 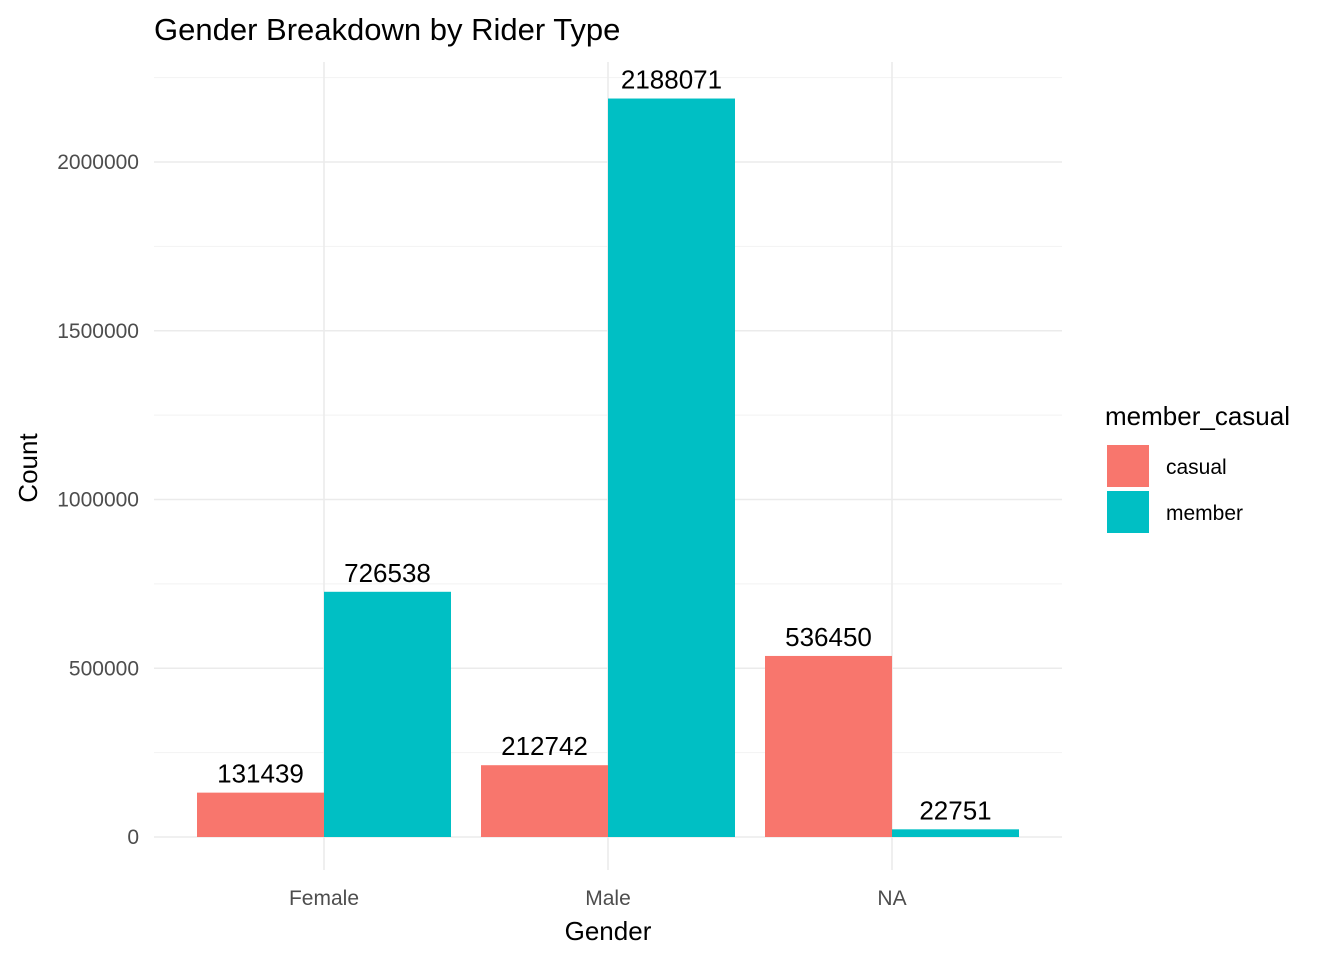 What do you see at coordinates (955, 810) in the screenshot?
I see `data-label: 22751` at bounding box center [955, 810].